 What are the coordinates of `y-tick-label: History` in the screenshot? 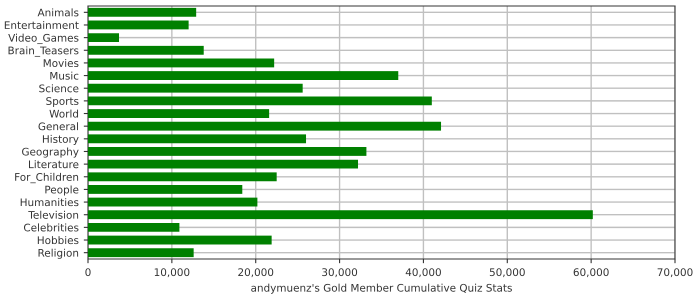 It's located at (60, 139).